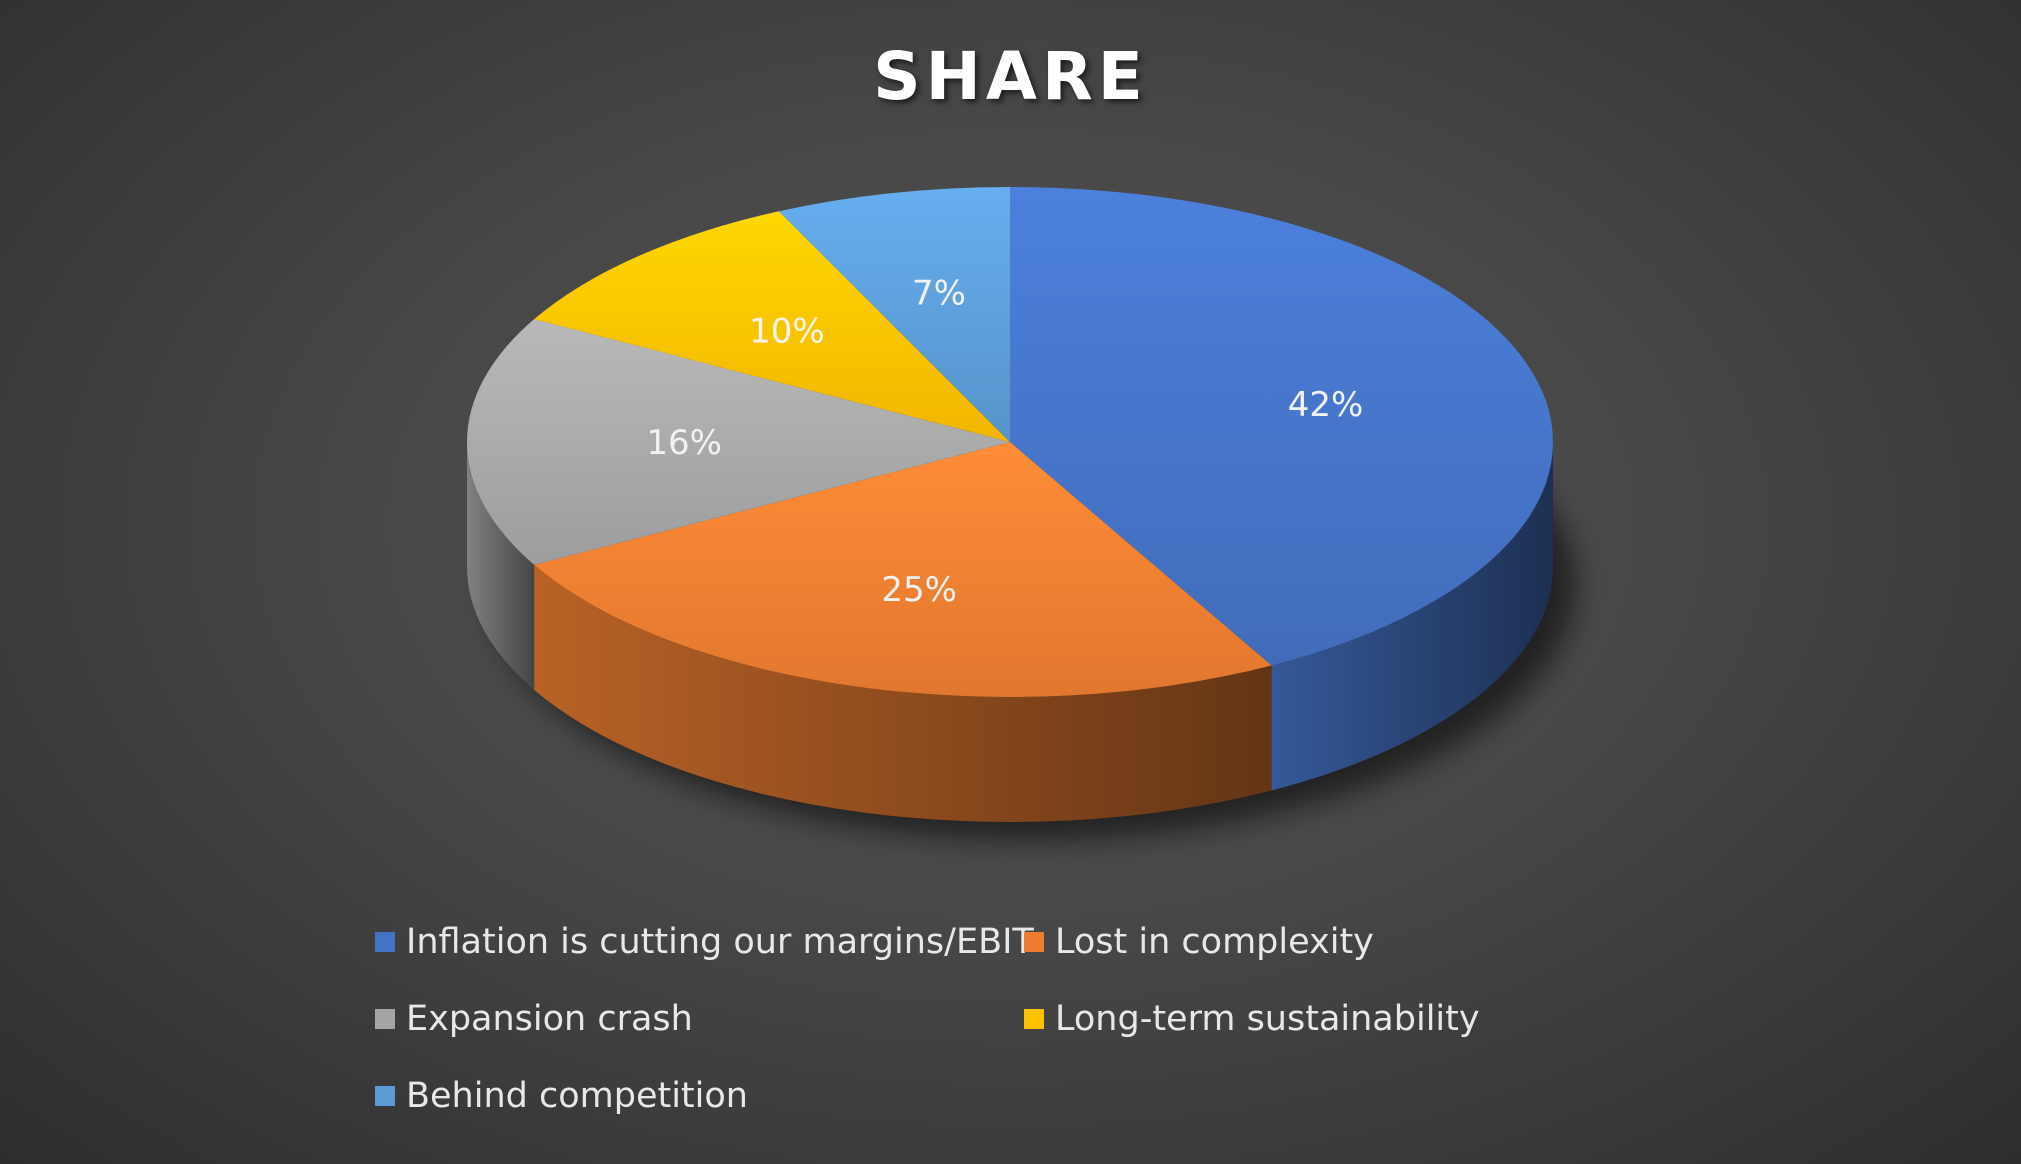  Describe the element at coordinates (939, 294) in the screenshot. I see `data-label-behind-competition: 7%` at that location.